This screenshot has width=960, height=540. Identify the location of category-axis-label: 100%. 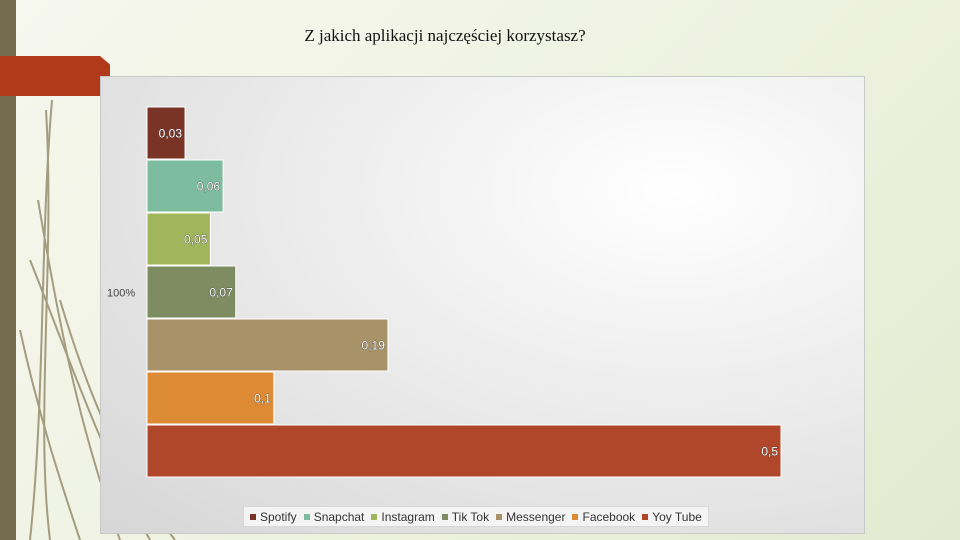
(121, 294).